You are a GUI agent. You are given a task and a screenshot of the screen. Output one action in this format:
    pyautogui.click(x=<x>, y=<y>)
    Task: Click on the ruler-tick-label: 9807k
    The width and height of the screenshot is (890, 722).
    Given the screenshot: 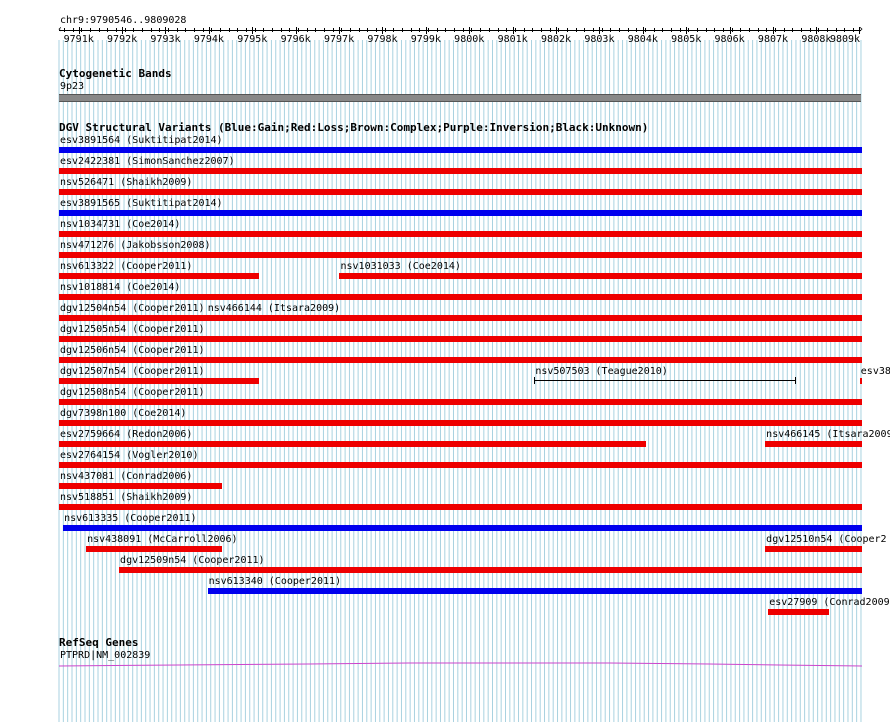 What is the action you would take?
    pyautogui.click(x=773, y=39)
    